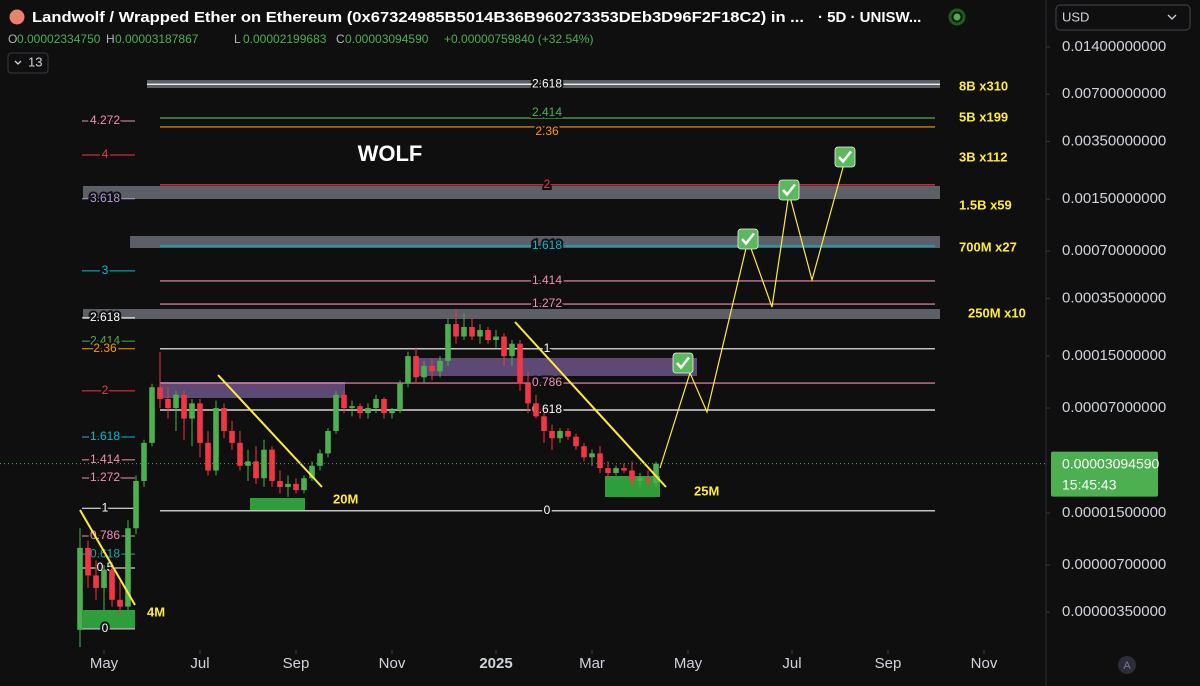 Image resolution: width=1200 pixels, height=686 pixels. I want to click on status-dot, so click(957, 17).